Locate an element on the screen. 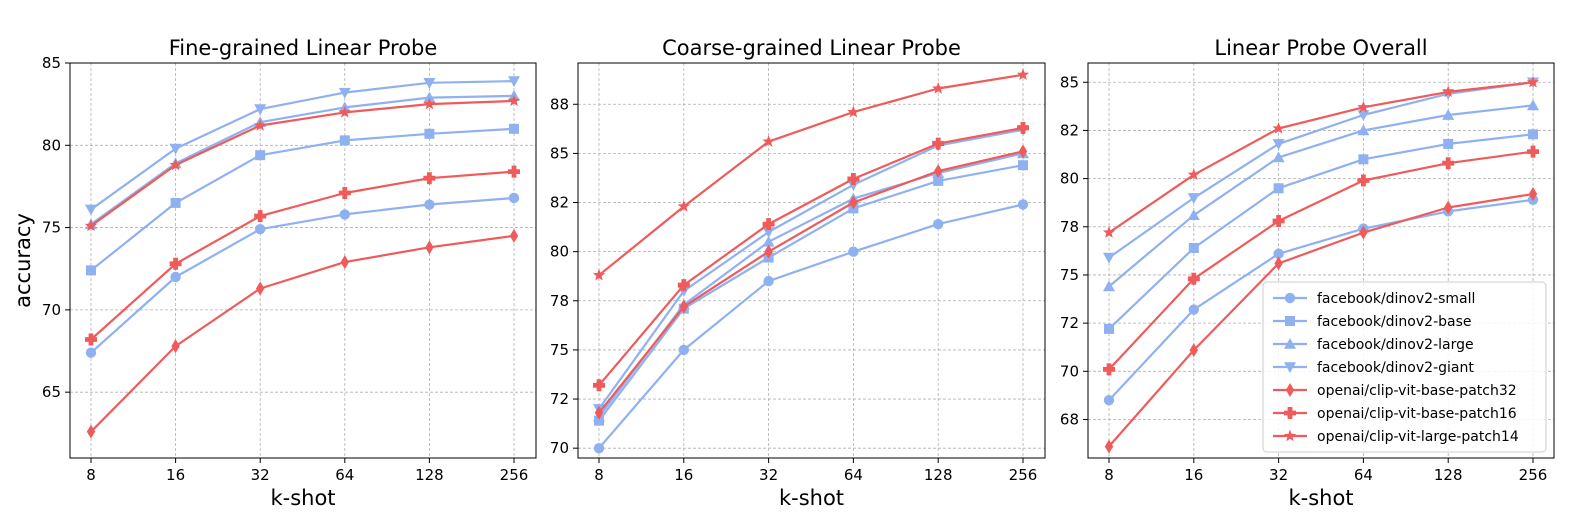 The height and width of the screenshot is (526, 1578). series-facebook-dinov2-giant is located at coordinates (302, 146).